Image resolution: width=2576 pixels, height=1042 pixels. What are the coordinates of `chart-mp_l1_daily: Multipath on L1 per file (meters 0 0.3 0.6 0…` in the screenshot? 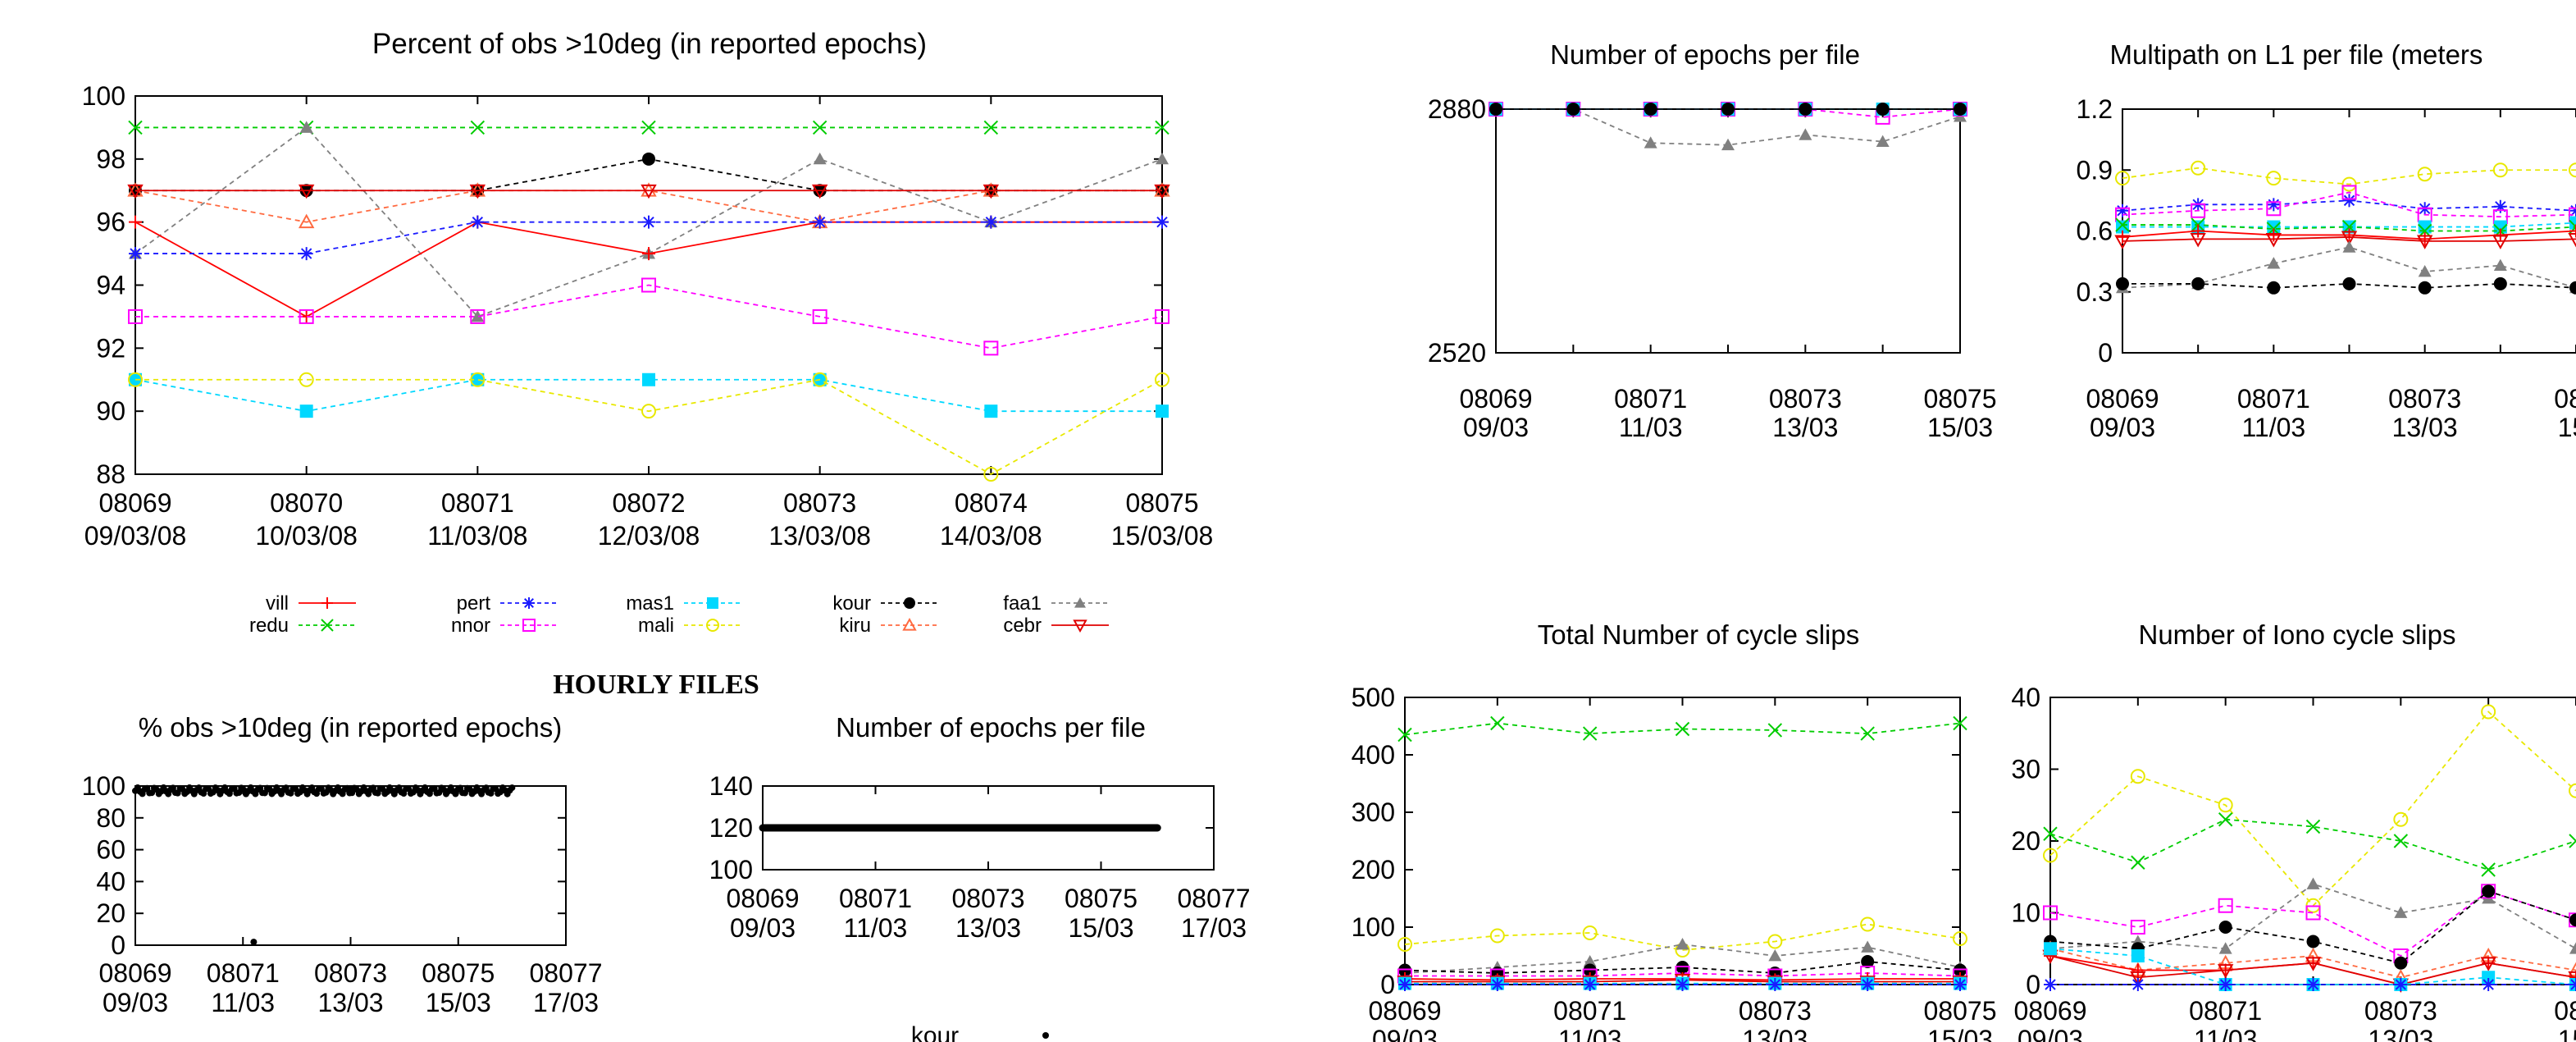 It's located at (2326, 240).